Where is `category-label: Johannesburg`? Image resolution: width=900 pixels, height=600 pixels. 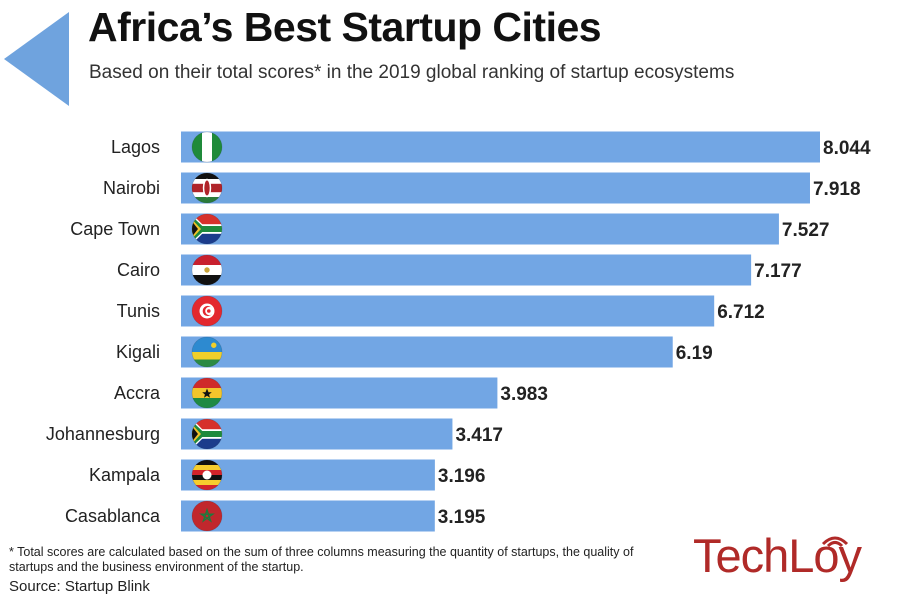 category-label: Johannesburg is located at coordinates (103, 434).